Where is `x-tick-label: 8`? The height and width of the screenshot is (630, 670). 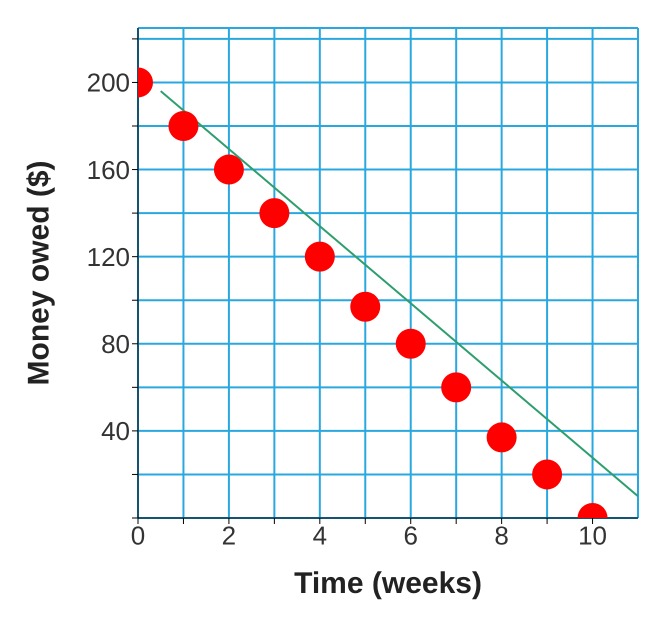
x-tick-label: 8 is located at coordinates (501, 535).